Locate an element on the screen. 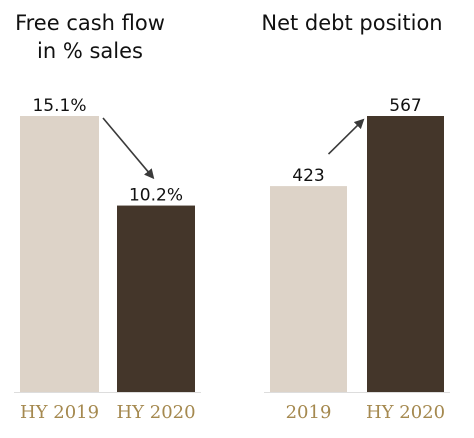  left-chart-title-line-2: in % sales is located at coordinates (90, 51).